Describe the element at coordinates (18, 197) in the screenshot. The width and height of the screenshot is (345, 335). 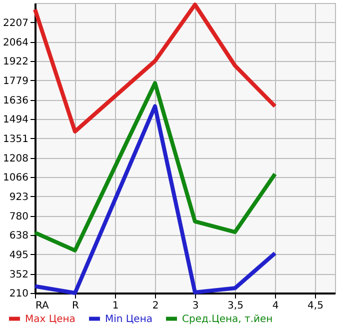
I see `y-tick-label: 923` at that location.